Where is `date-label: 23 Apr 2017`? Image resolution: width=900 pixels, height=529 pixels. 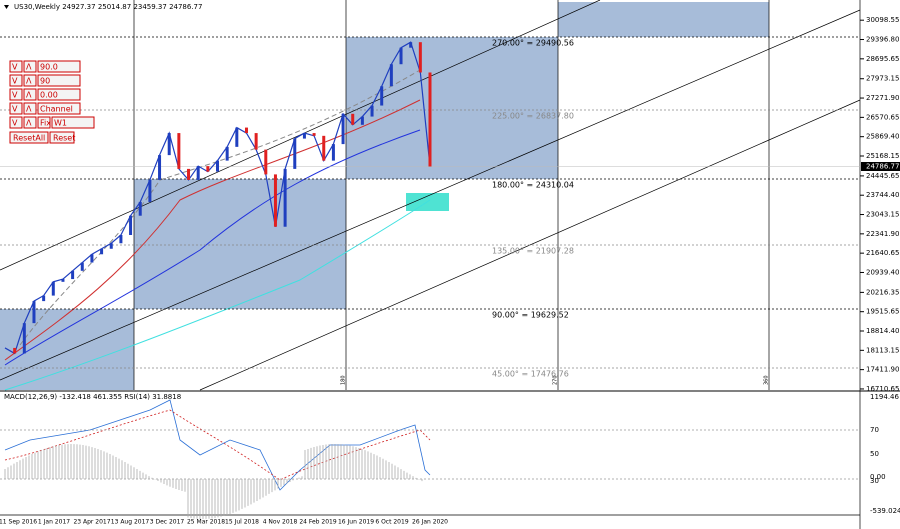
date-label: 23 Apr 2017 is located at coordinates (91, 522).